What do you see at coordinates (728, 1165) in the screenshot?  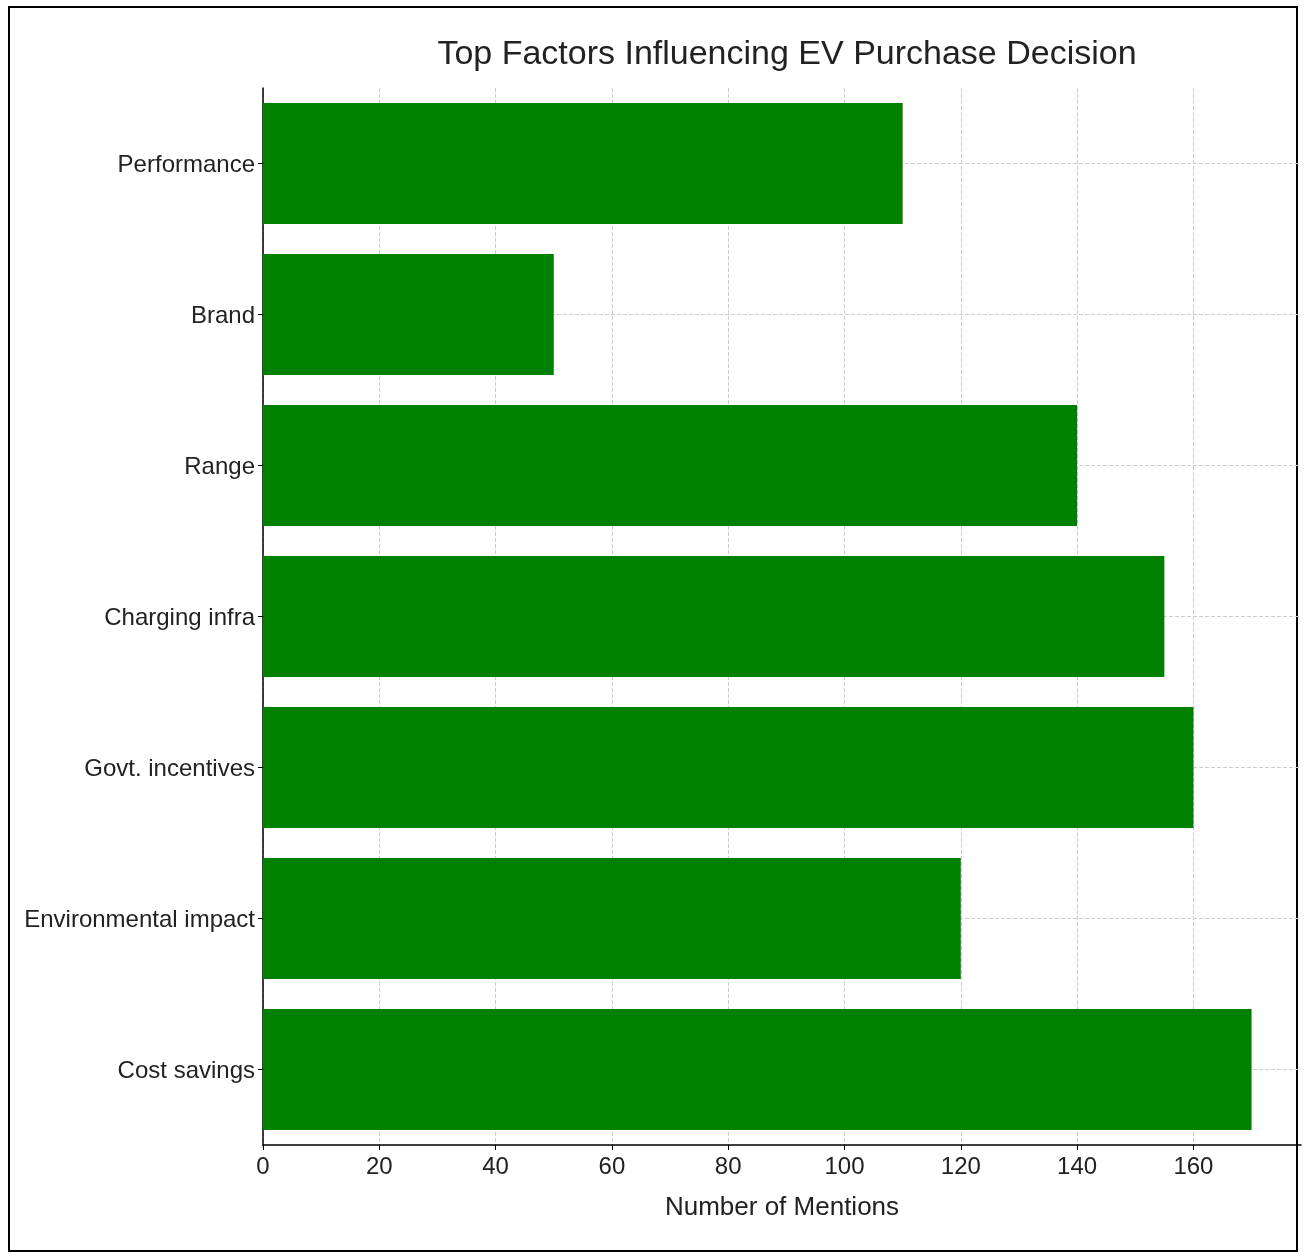 I see `x-tick-label: 80` at bounding box center [728, 1165].